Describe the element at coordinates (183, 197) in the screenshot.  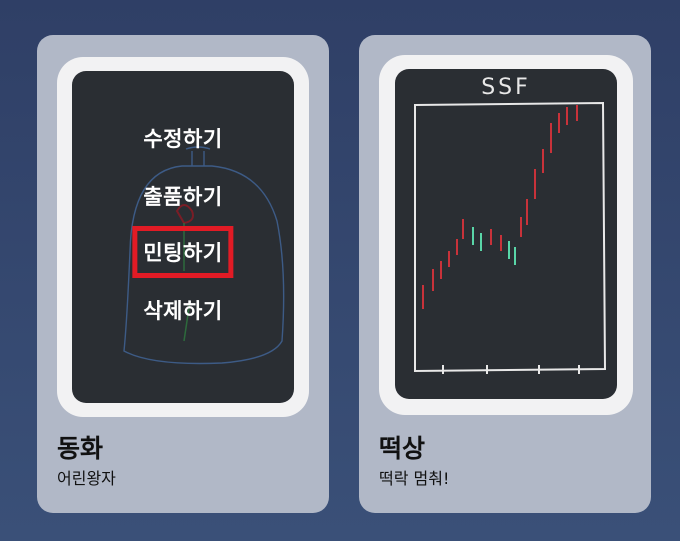
I see `menu-item-submit: 출품하기` at that location.